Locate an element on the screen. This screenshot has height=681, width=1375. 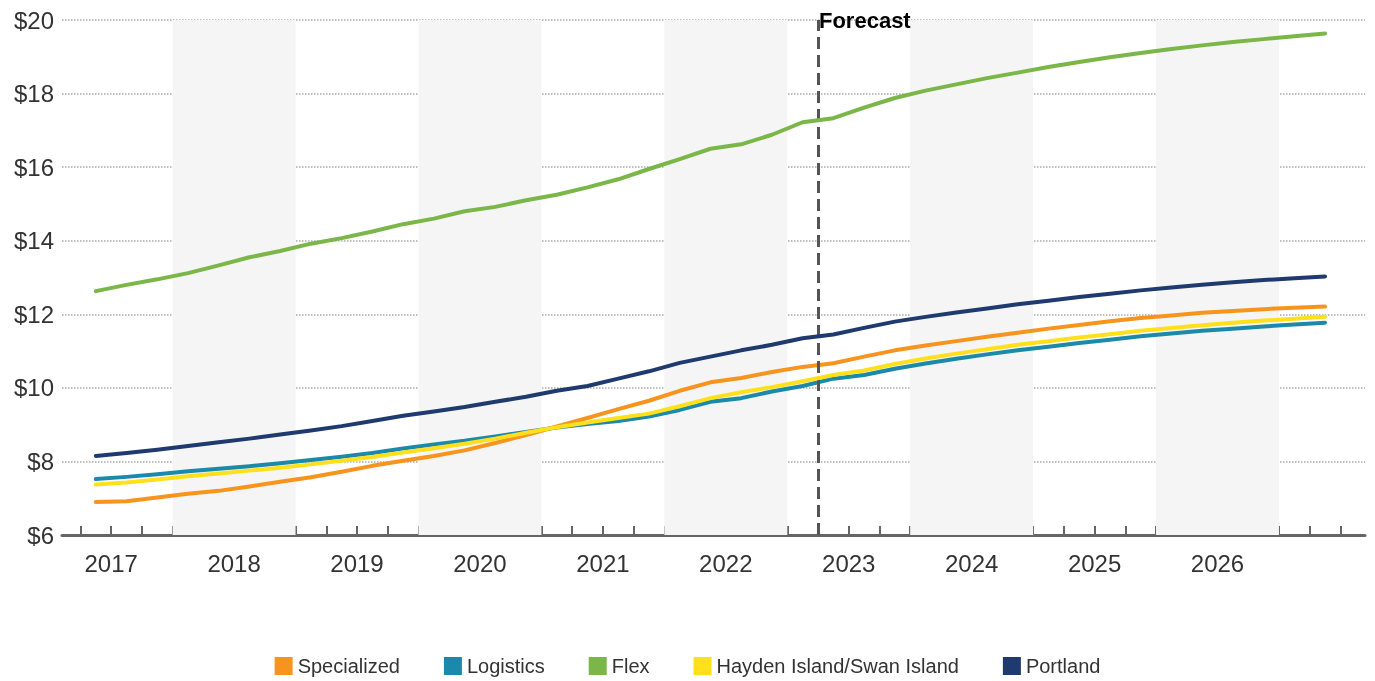
legend-label: Flex is located at coordinates (630, 666).